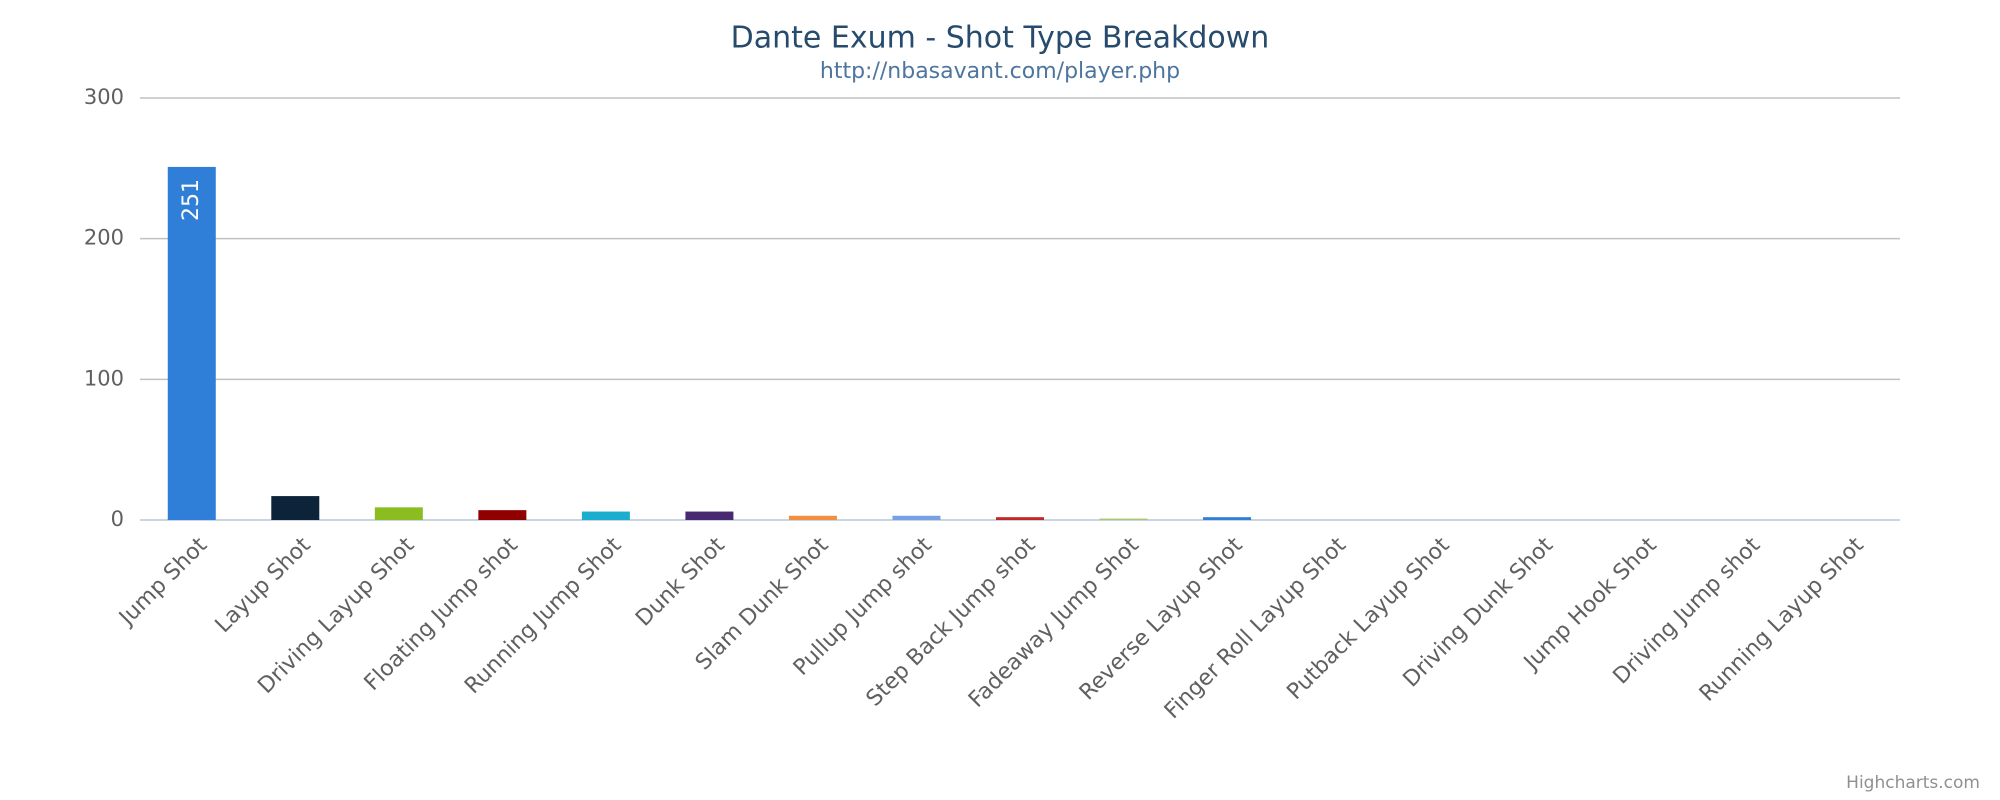  Describe the element at coordinates (1255, 628) in the screenshot. I see `x-tick-label: Finger Roll Layup Shot` at that location.